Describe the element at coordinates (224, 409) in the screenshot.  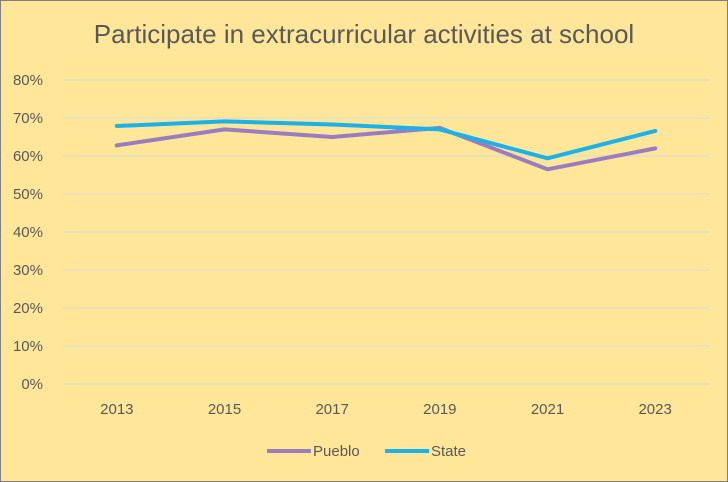
I see `x-tick-label: 2015` at that location.